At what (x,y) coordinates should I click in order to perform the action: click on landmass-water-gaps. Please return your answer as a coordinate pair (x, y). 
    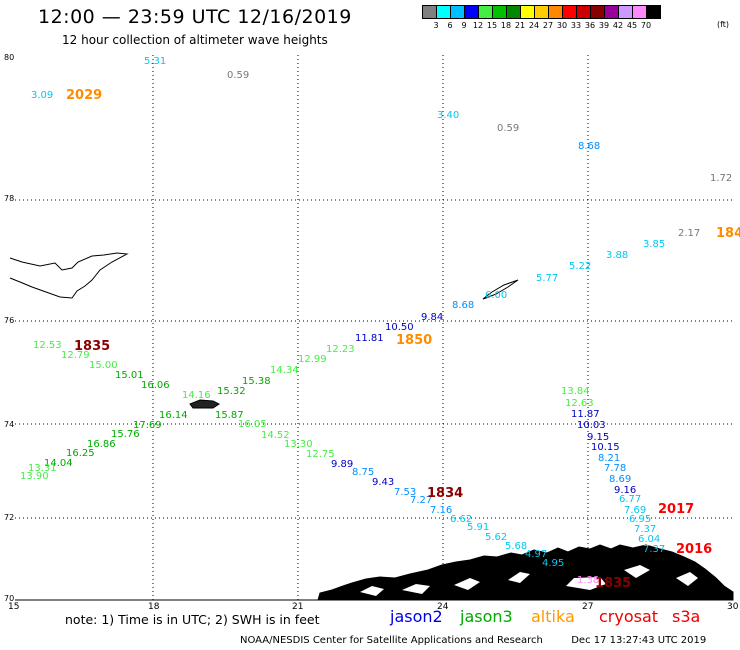
    Looking at the image, I should click on (529, 580).